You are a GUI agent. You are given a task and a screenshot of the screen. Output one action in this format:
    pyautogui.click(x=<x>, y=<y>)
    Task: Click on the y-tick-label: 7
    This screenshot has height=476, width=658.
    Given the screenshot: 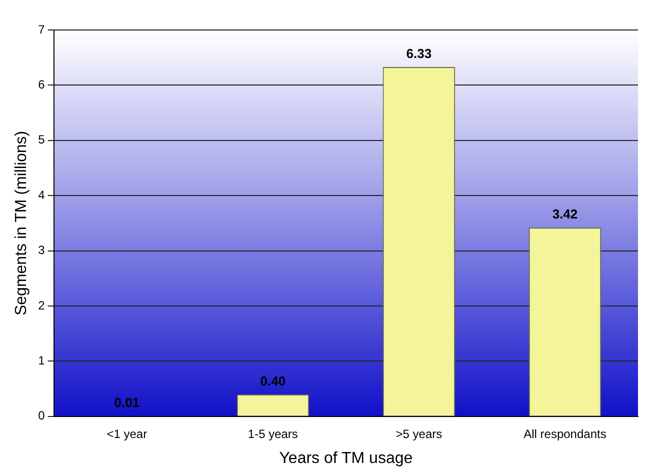 What is the action you would take?
    pyautogui.click(x=42, y=29)
    